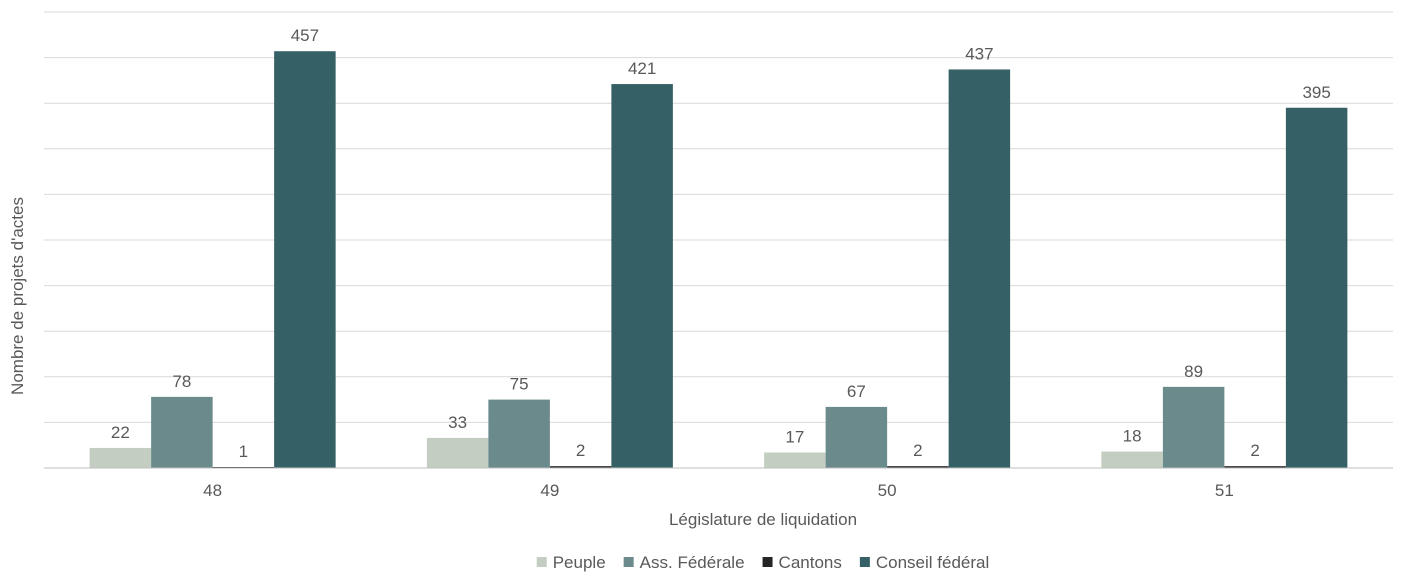 This screenshot has height=588, width=1407. Describe the element at coordinates (212, 490) in the screenshot. I see `x-tick-label: 48` at that location.